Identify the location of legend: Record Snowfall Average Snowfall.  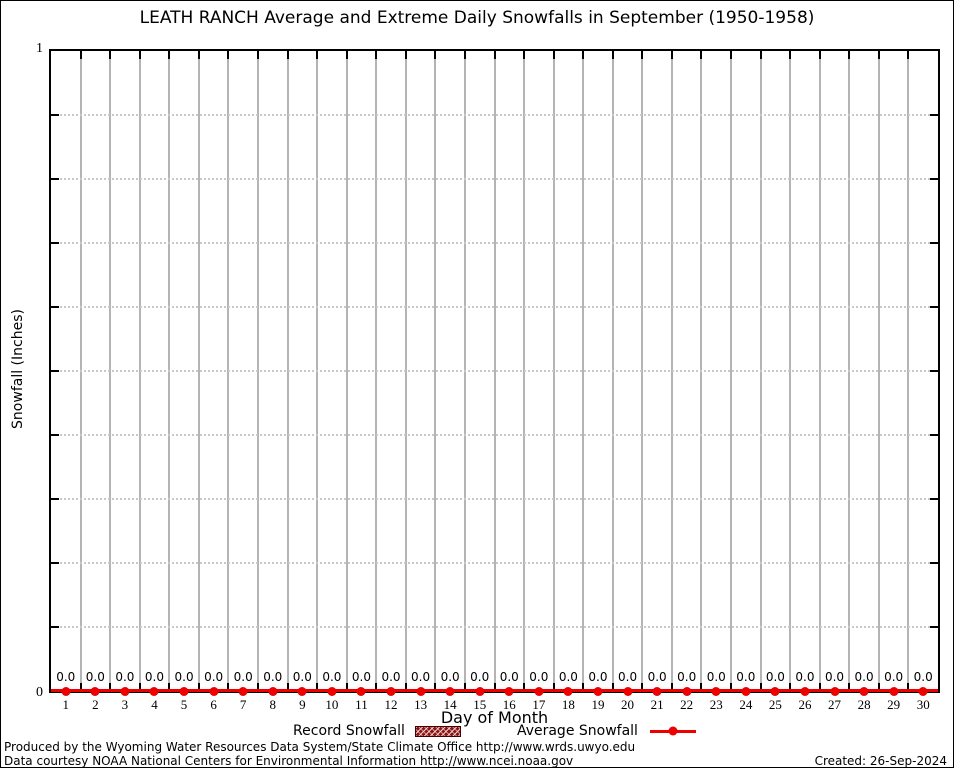
(494, 731).